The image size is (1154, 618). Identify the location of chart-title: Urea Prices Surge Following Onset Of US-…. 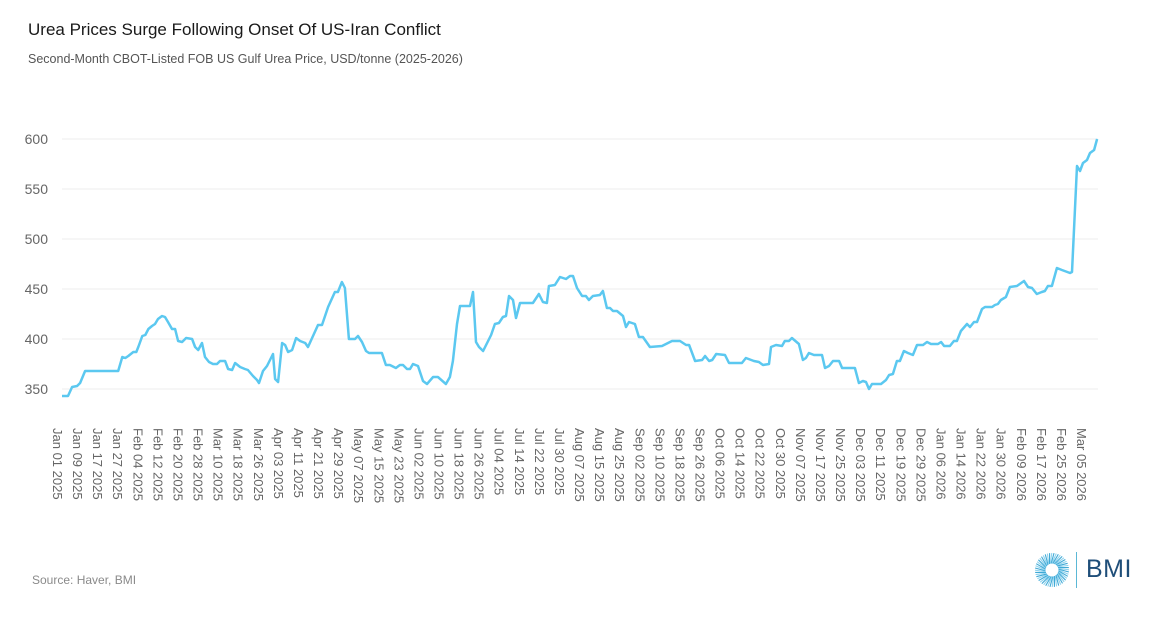
(234, 29).